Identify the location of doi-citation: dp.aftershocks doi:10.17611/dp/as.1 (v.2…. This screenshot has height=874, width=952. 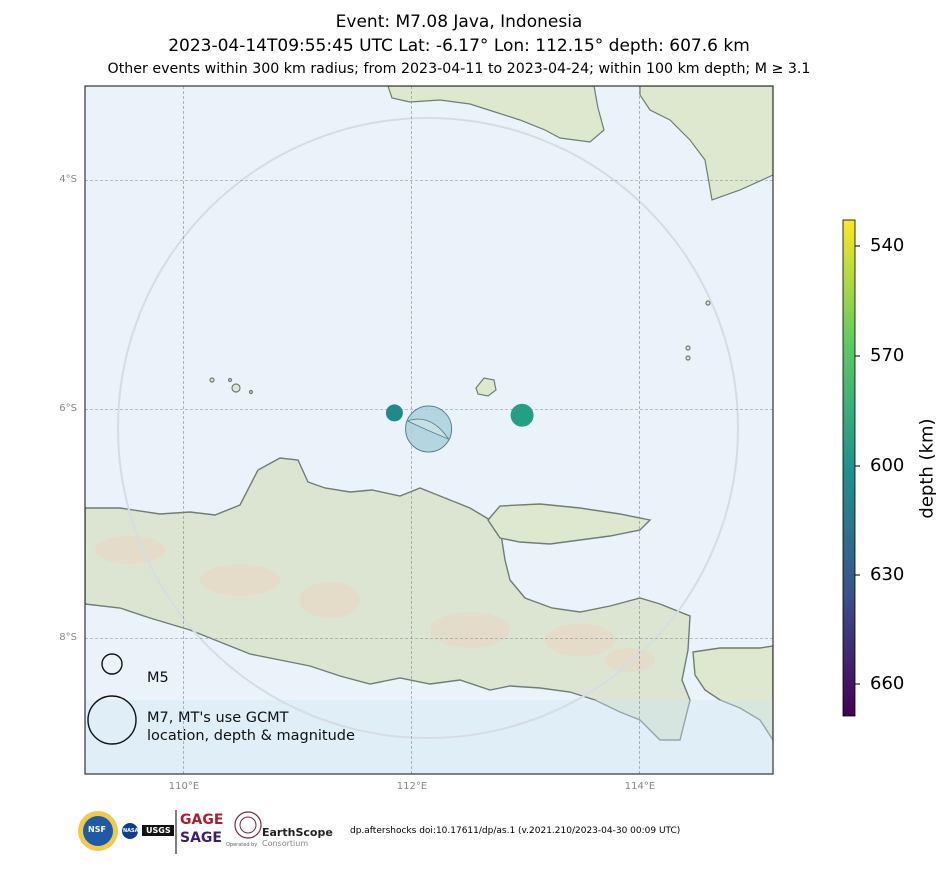
(515, 831).